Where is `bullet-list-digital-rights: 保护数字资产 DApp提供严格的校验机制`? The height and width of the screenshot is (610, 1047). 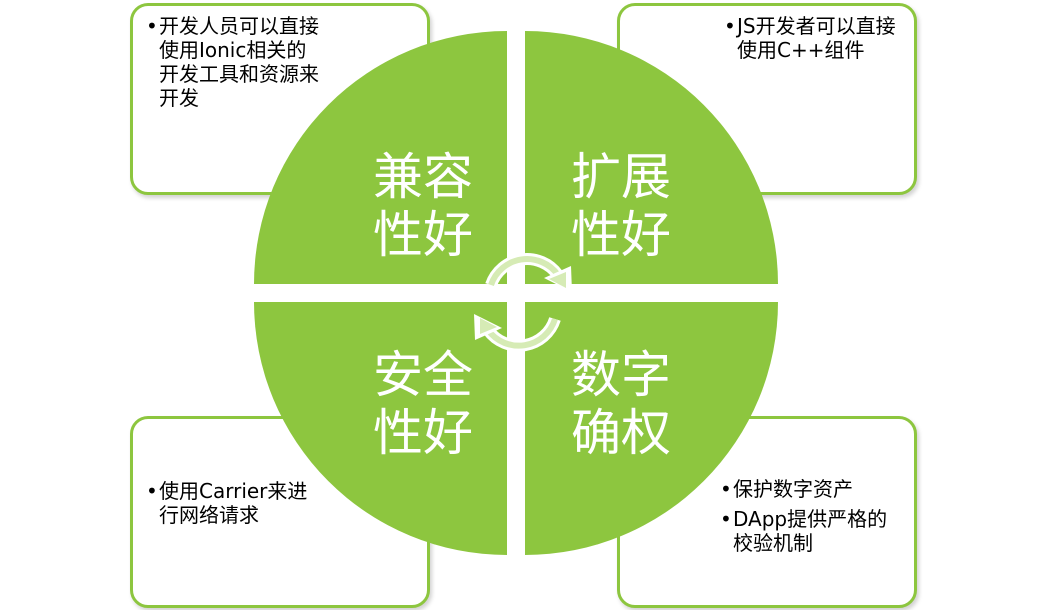 bullet-list-digital-rights: 保护数字资产 DApp提供严格的校验机制 is located at coordinates (812, 519).